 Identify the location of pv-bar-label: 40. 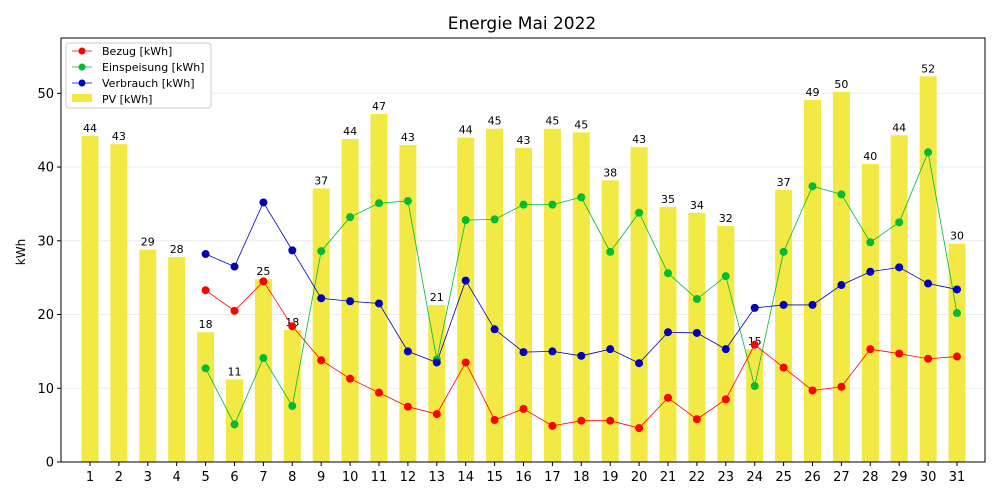
(870, 156).